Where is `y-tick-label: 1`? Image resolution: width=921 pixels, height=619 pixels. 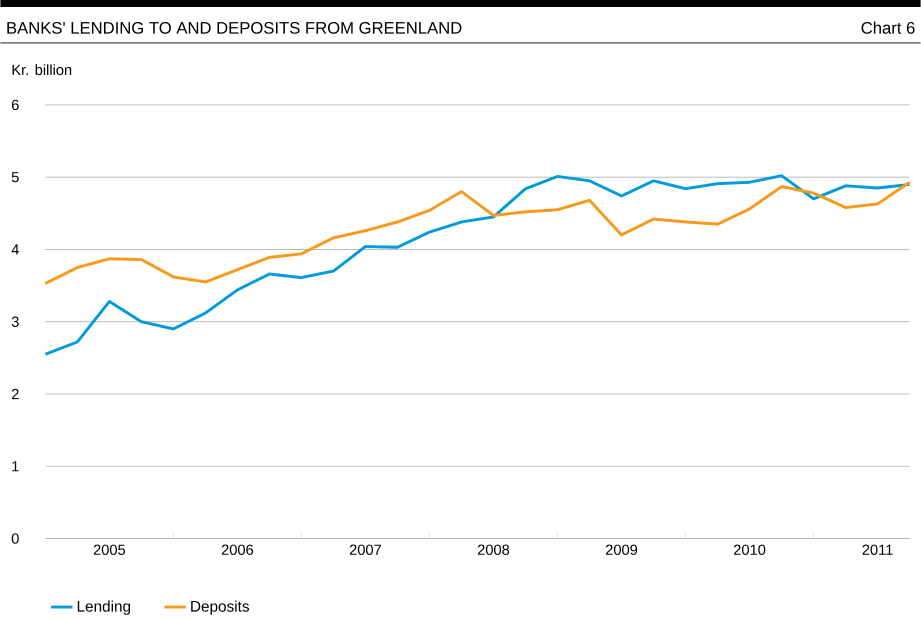
y-tick-label: 1 is located at coordinates (15, 466).